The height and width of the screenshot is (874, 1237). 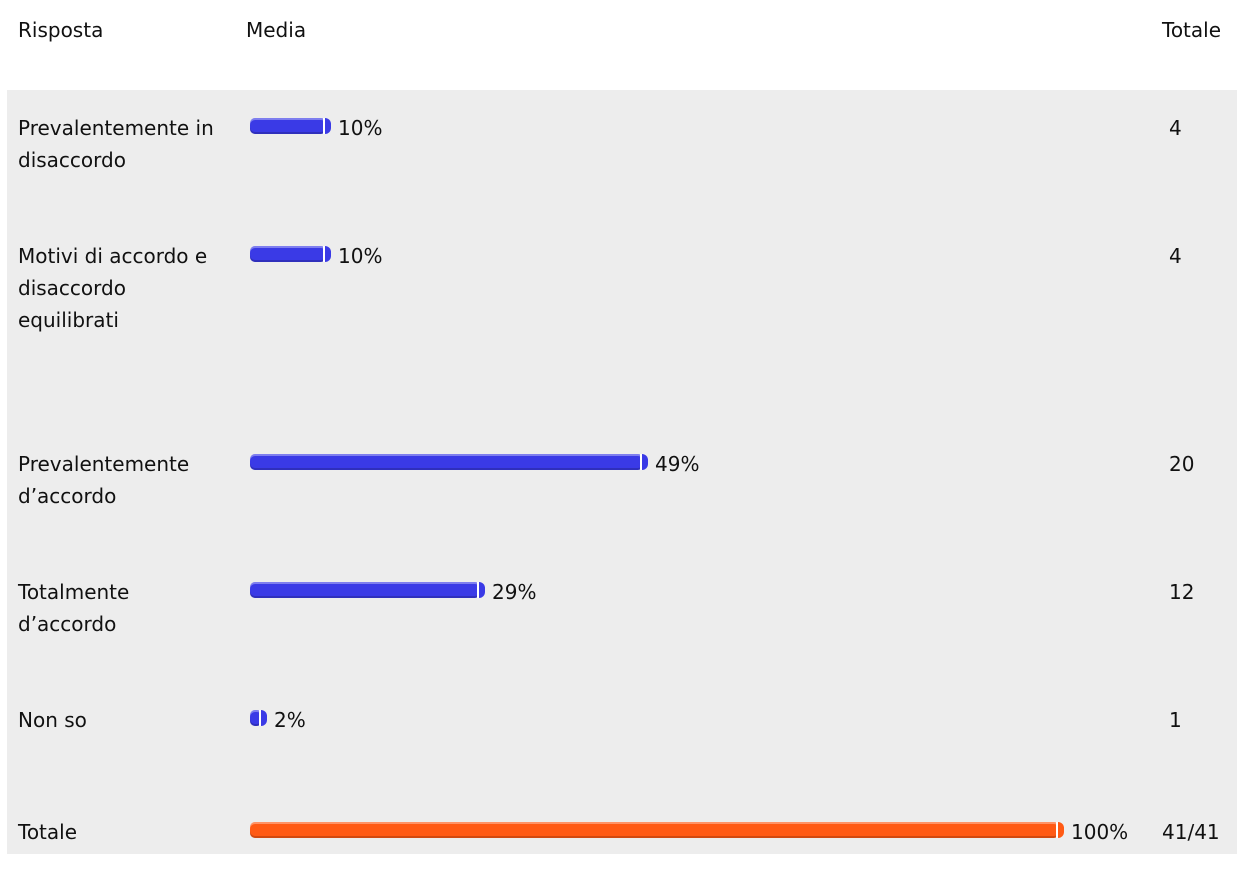 What do you see at coordinates (1191, 832) in the screenshot?
I see `total-count: 41/41` at bounding box center [1191, 832].